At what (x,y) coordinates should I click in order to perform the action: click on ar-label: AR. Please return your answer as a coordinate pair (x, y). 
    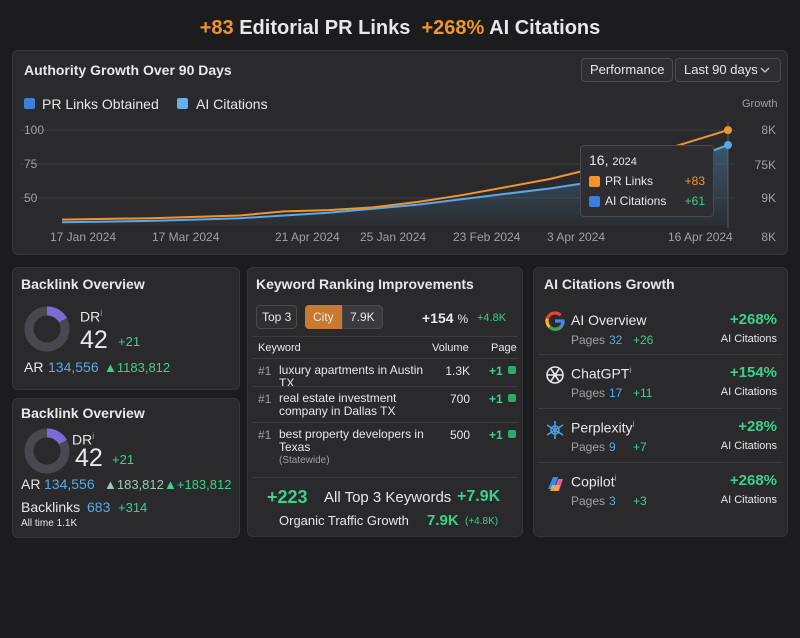
    Looking at the image, I should click on (34, 367).